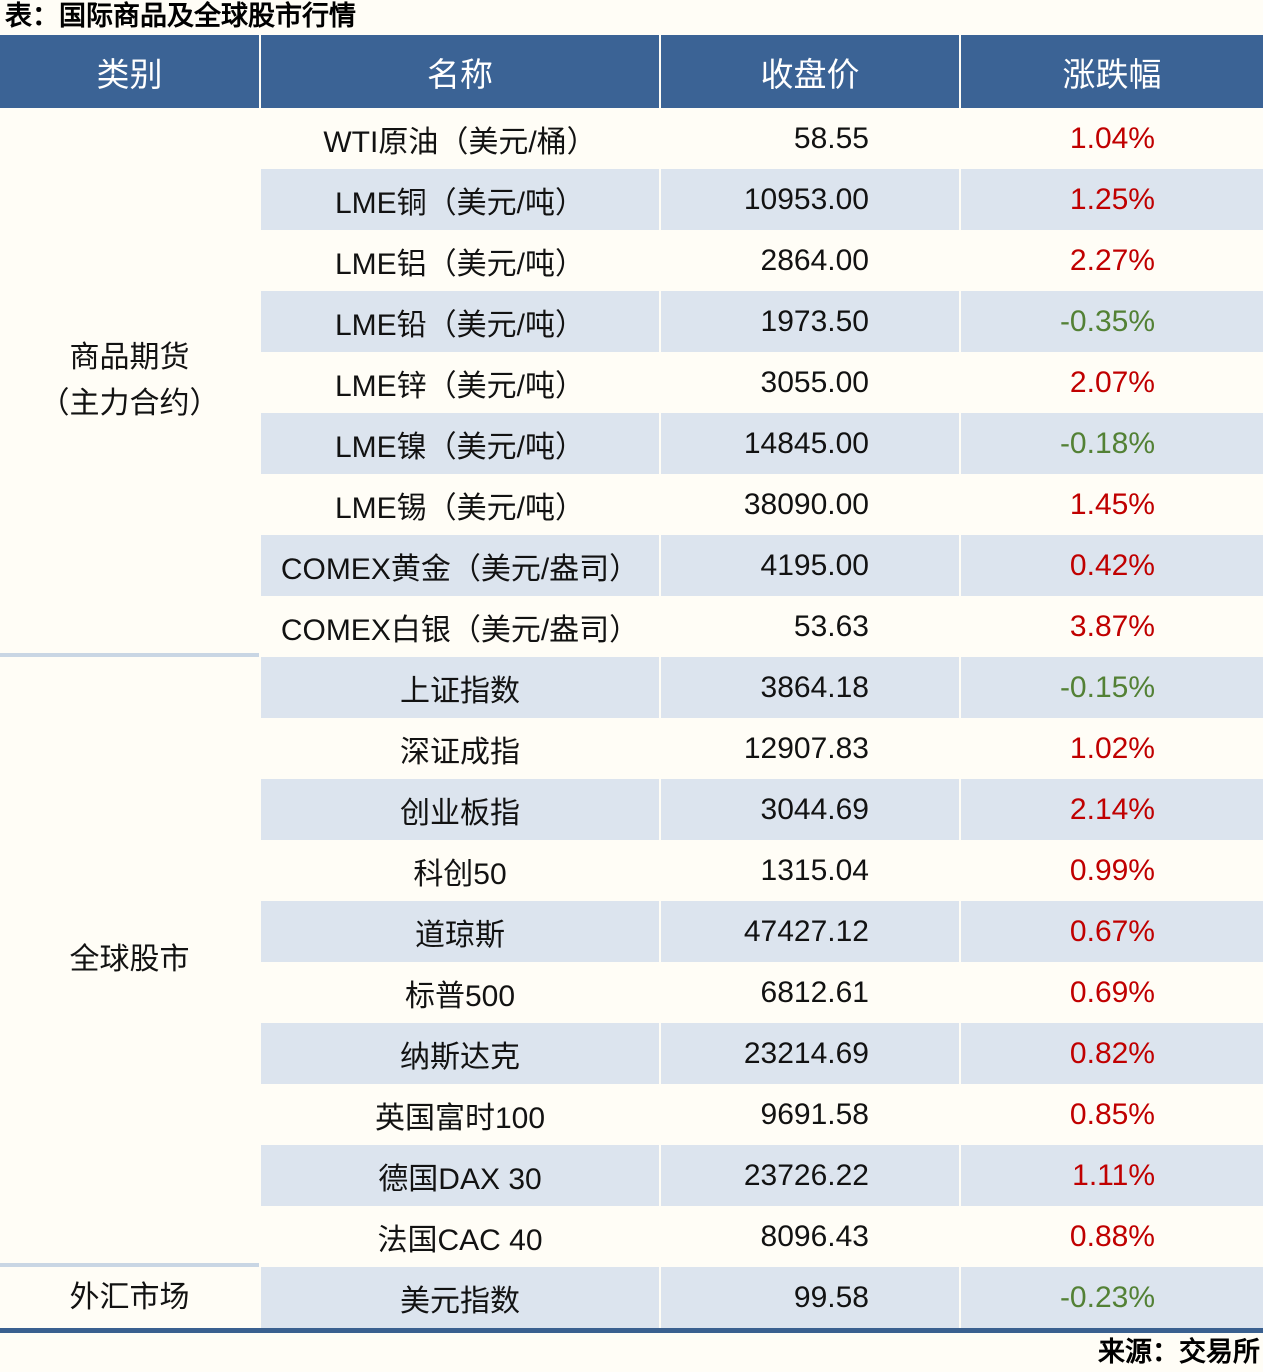  What do you see at coordinates (809, 992) in the screenshot?
I see `close-price: 6812.61` at bounding box center [809, 992].